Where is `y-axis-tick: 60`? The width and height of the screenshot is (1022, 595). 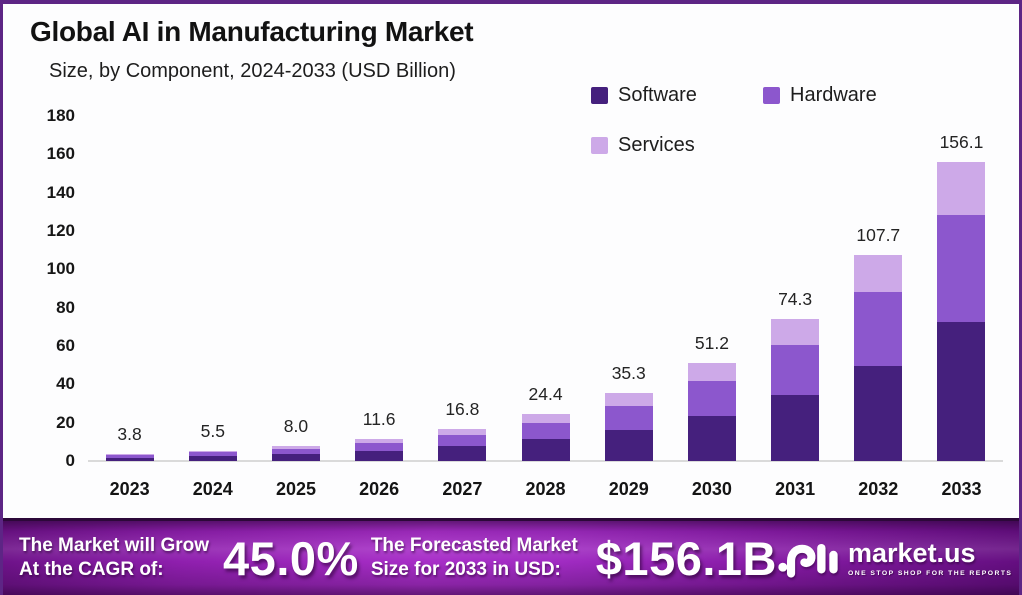 y-axis-tick: 60 is located at coordinates (65, 345).